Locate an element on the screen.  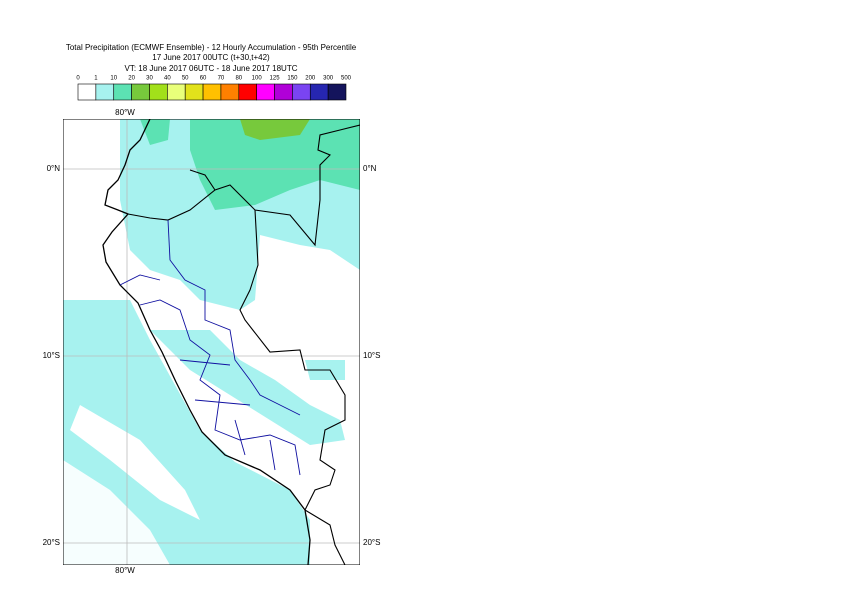
legend-label: 300 is located at coordinates (328, 79).